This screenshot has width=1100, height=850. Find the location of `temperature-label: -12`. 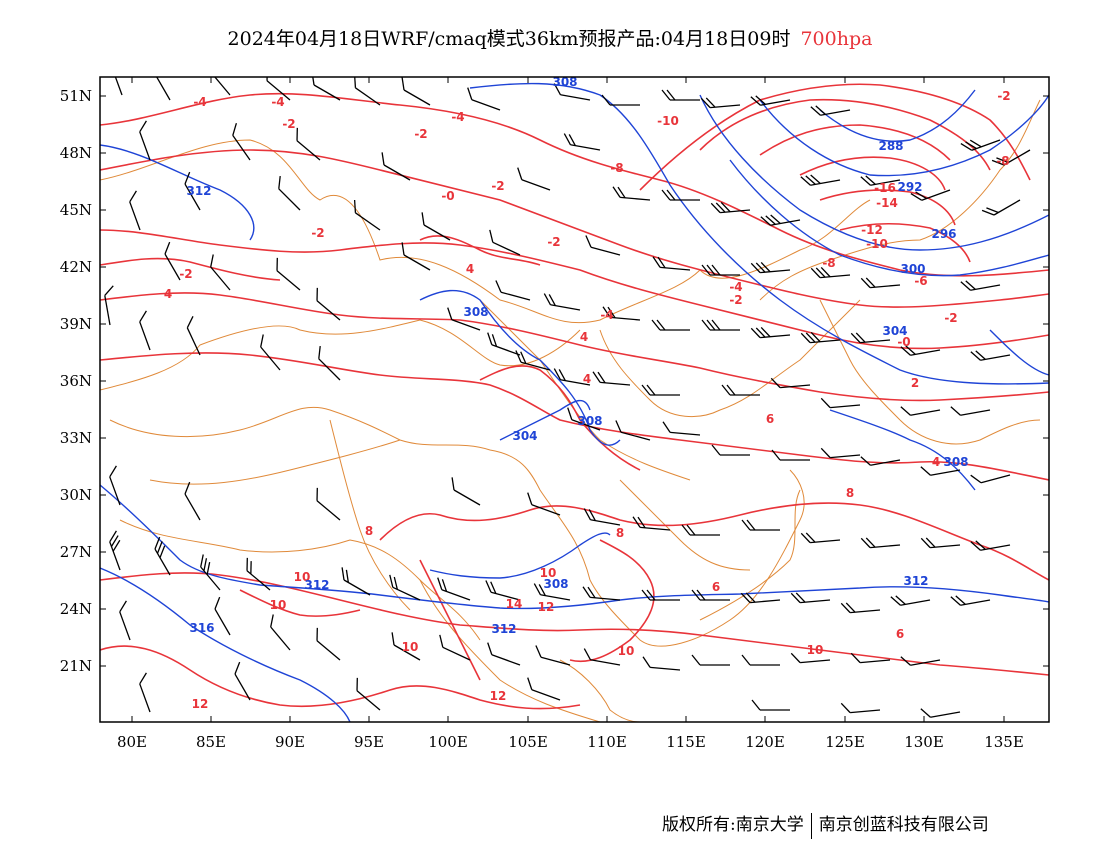

temperature-label: -12 is located at coordinates (872, 230).